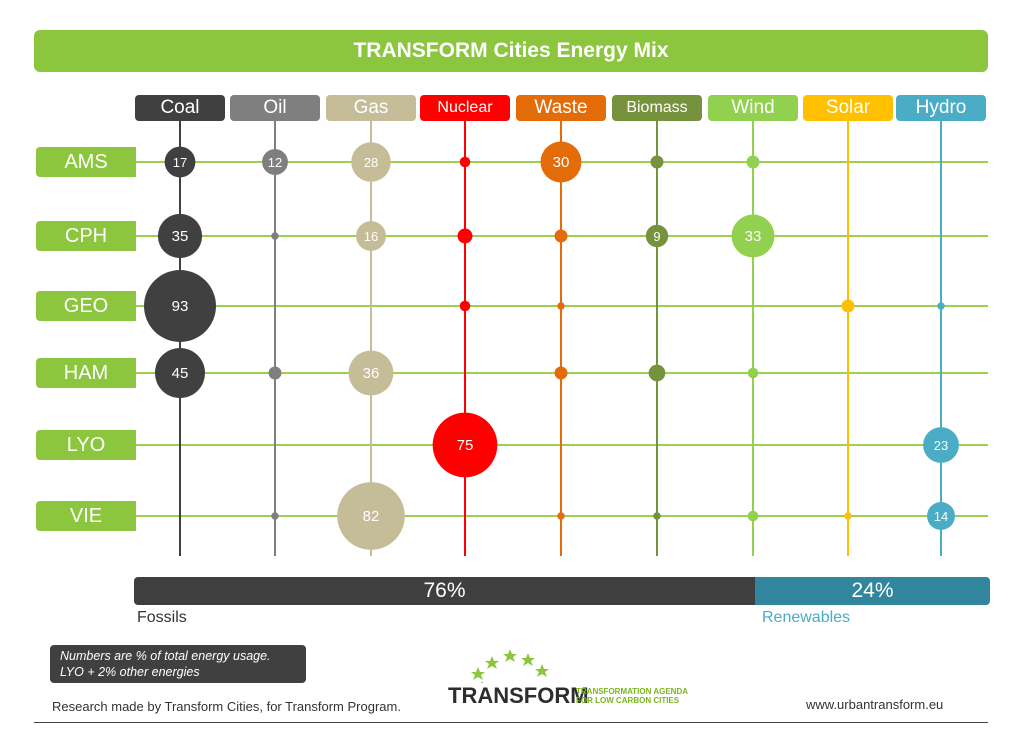  What do you see at coordinates (753, 162) in the screenshot?
I see `bubble-ams-wind` at bounding box center [753, 162].